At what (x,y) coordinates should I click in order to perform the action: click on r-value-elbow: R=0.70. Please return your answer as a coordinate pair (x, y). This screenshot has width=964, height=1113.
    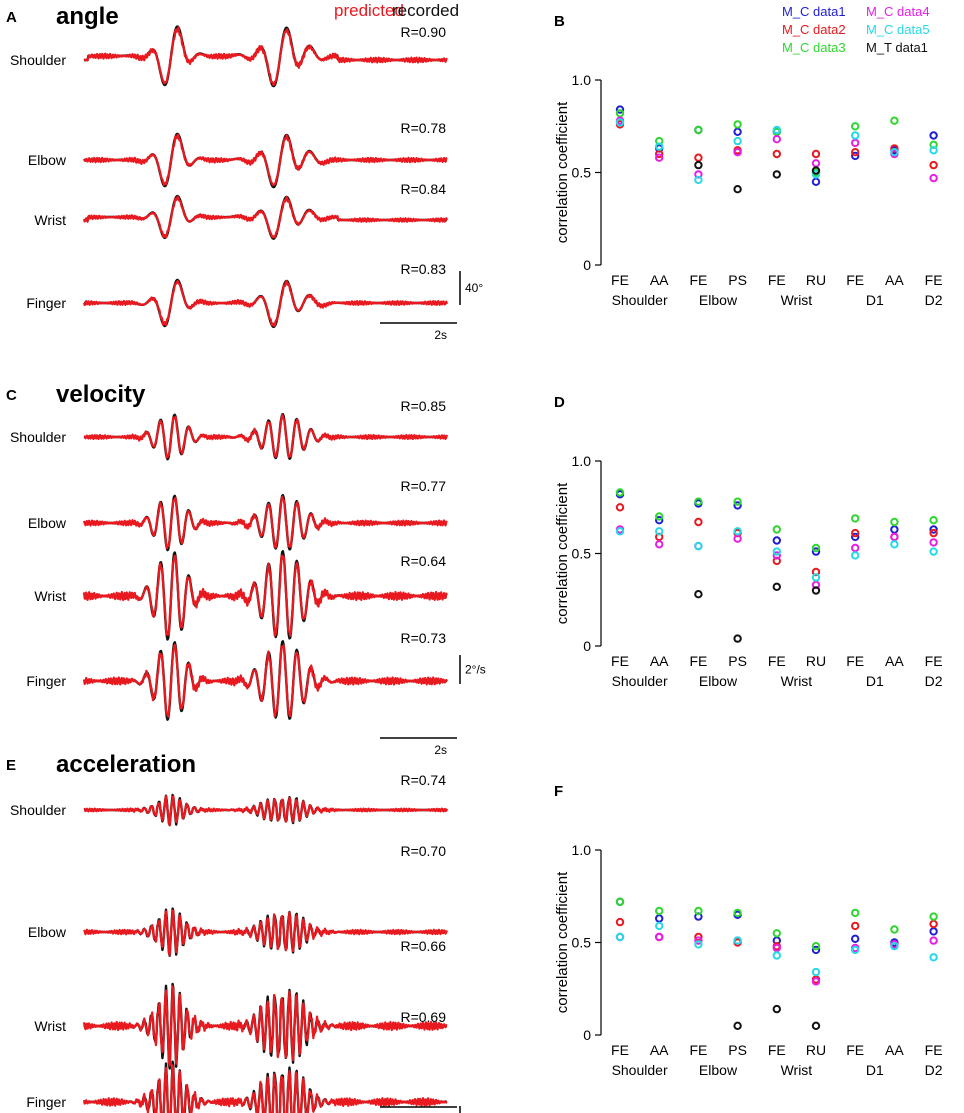
    Looking at the image, I should click on (423, 851).